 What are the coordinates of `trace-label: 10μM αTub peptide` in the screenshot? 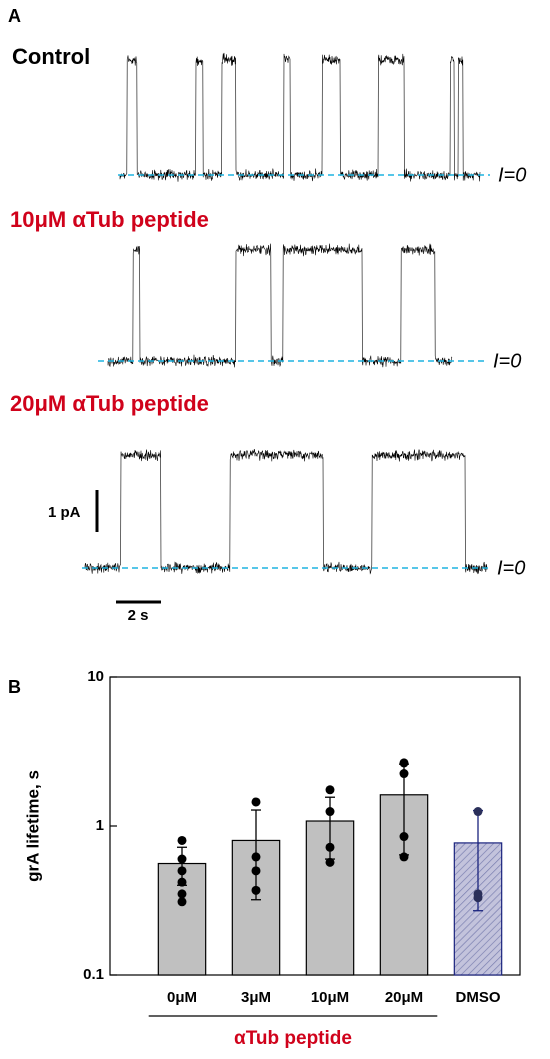 It's located at (109, 219).